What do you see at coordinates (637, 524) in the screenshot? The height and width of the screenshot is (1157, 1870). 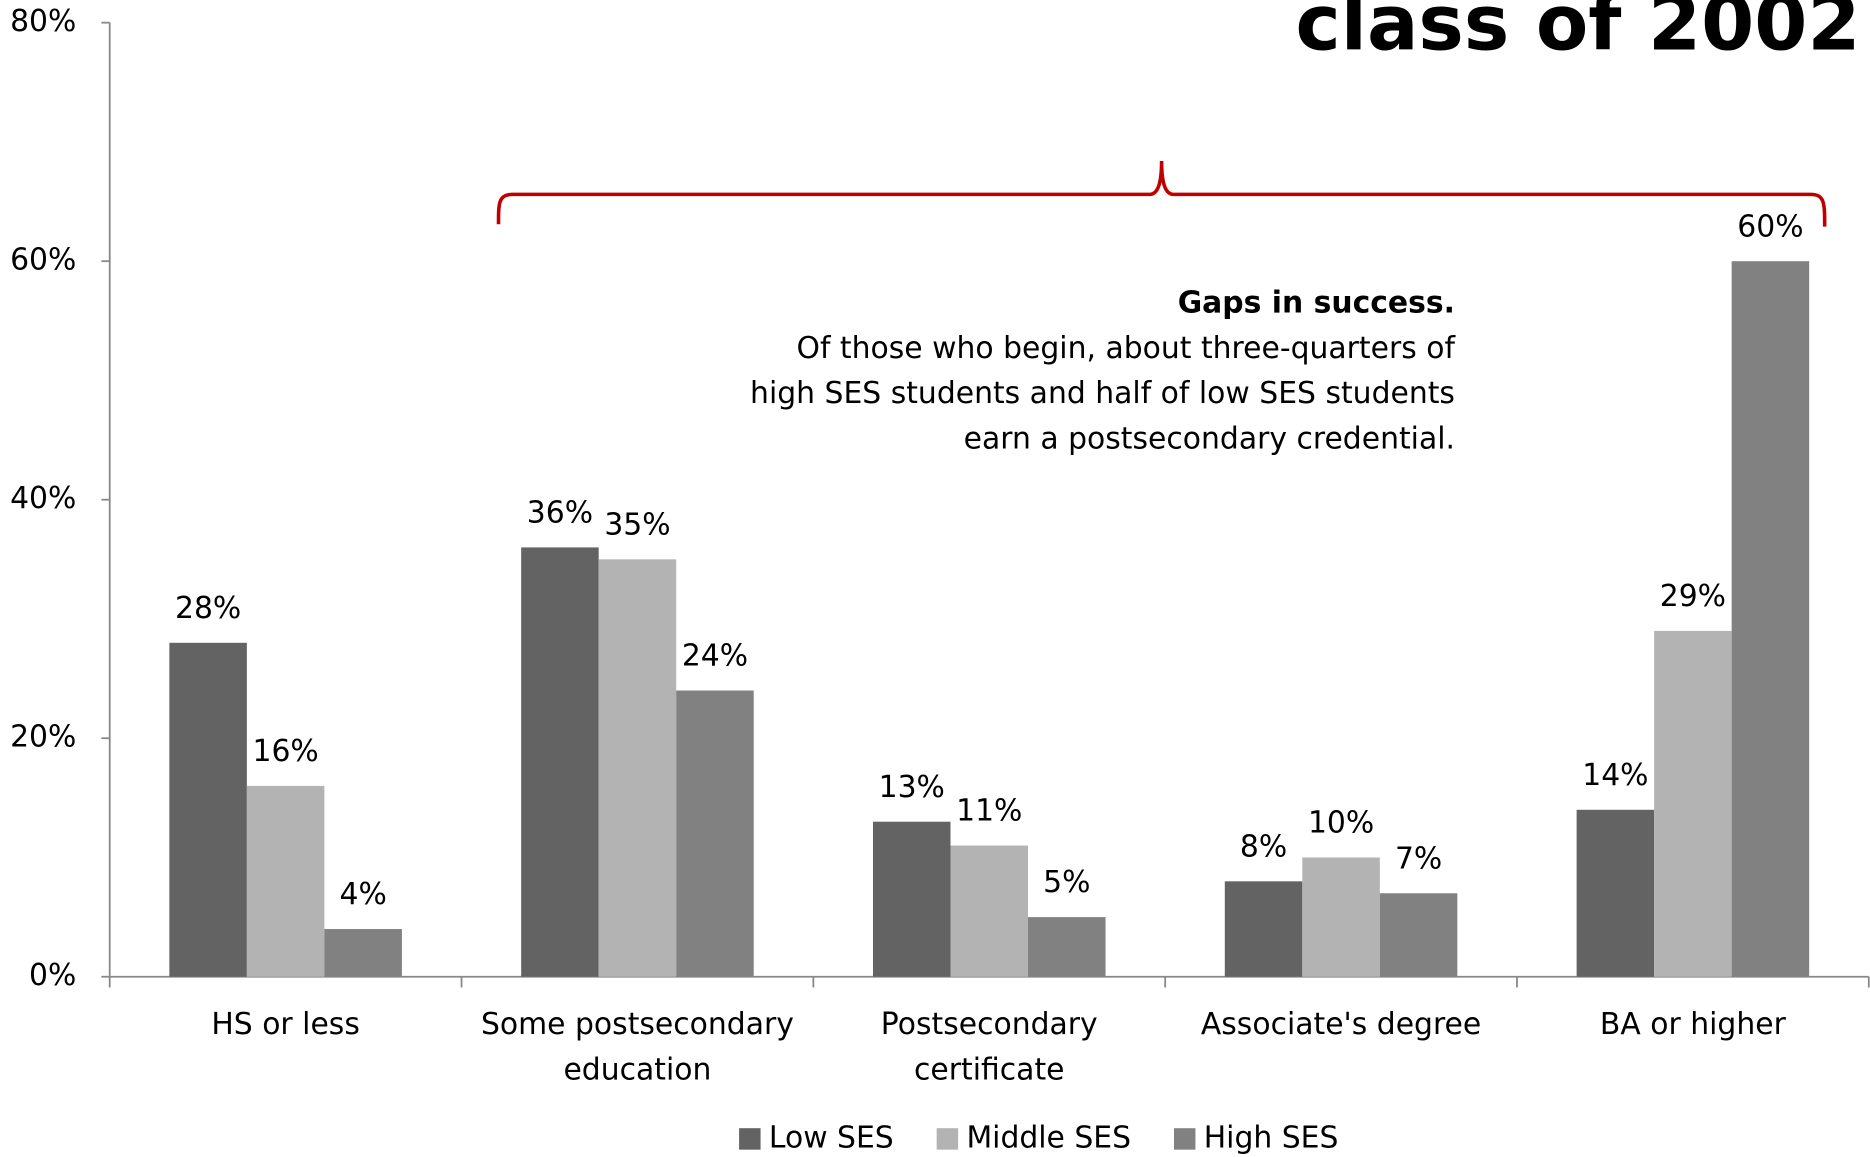 I see `value-label: 35%` at bounding box center [637, 524].